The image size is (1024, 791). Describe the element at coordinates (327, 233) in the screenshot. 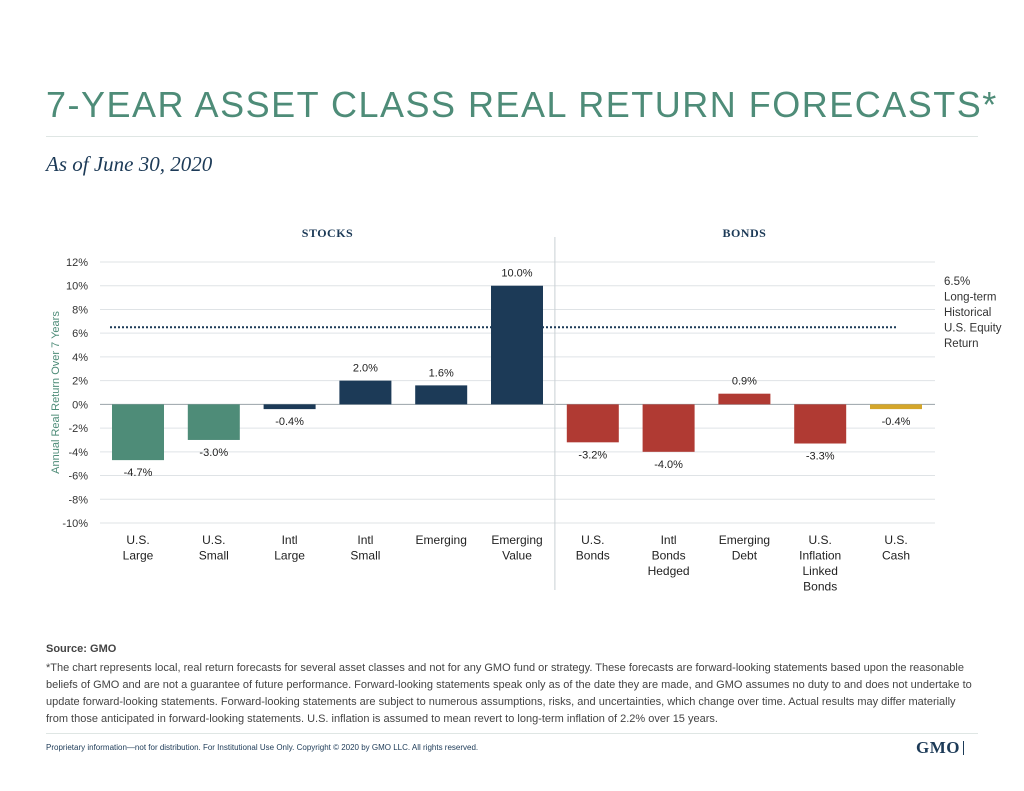

I see `group-header: STOCKS` at that location.